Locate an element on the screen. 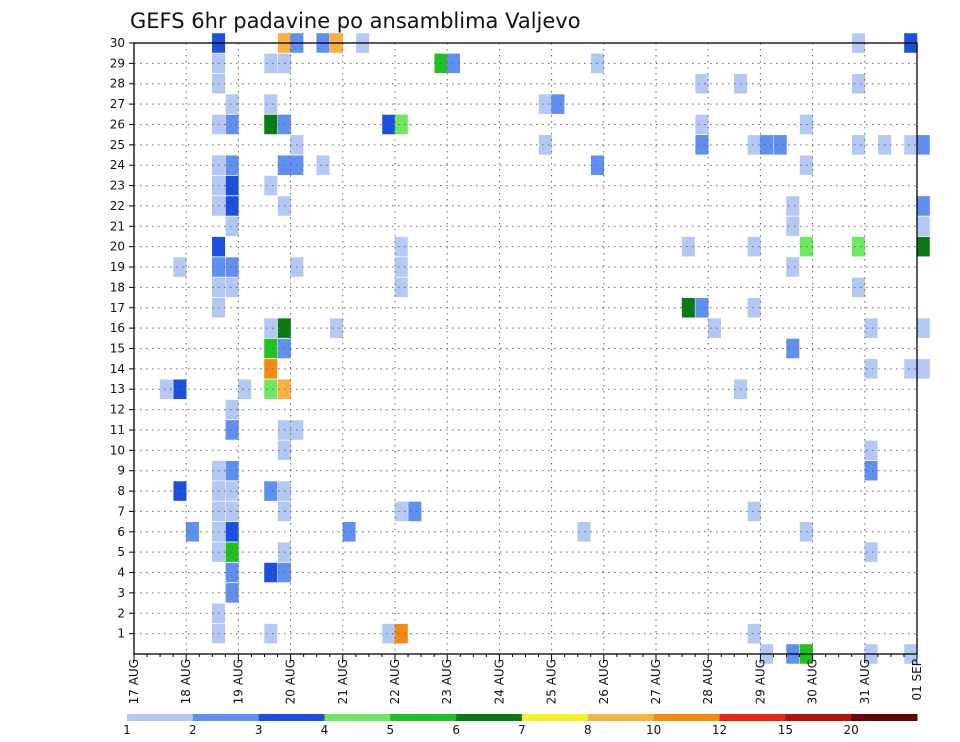 The width and height of the screenshot is (960, 742). x-tick-label: 19 AUG is located at coordinates (238, 681).